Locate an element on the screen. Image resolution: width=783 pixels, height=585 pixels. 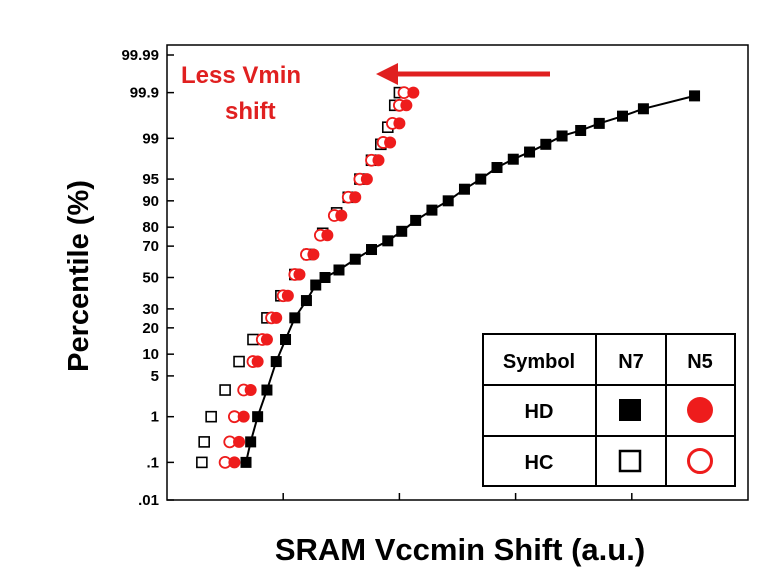
legend-marker-n7-hc is located at coordinates (630, 461).